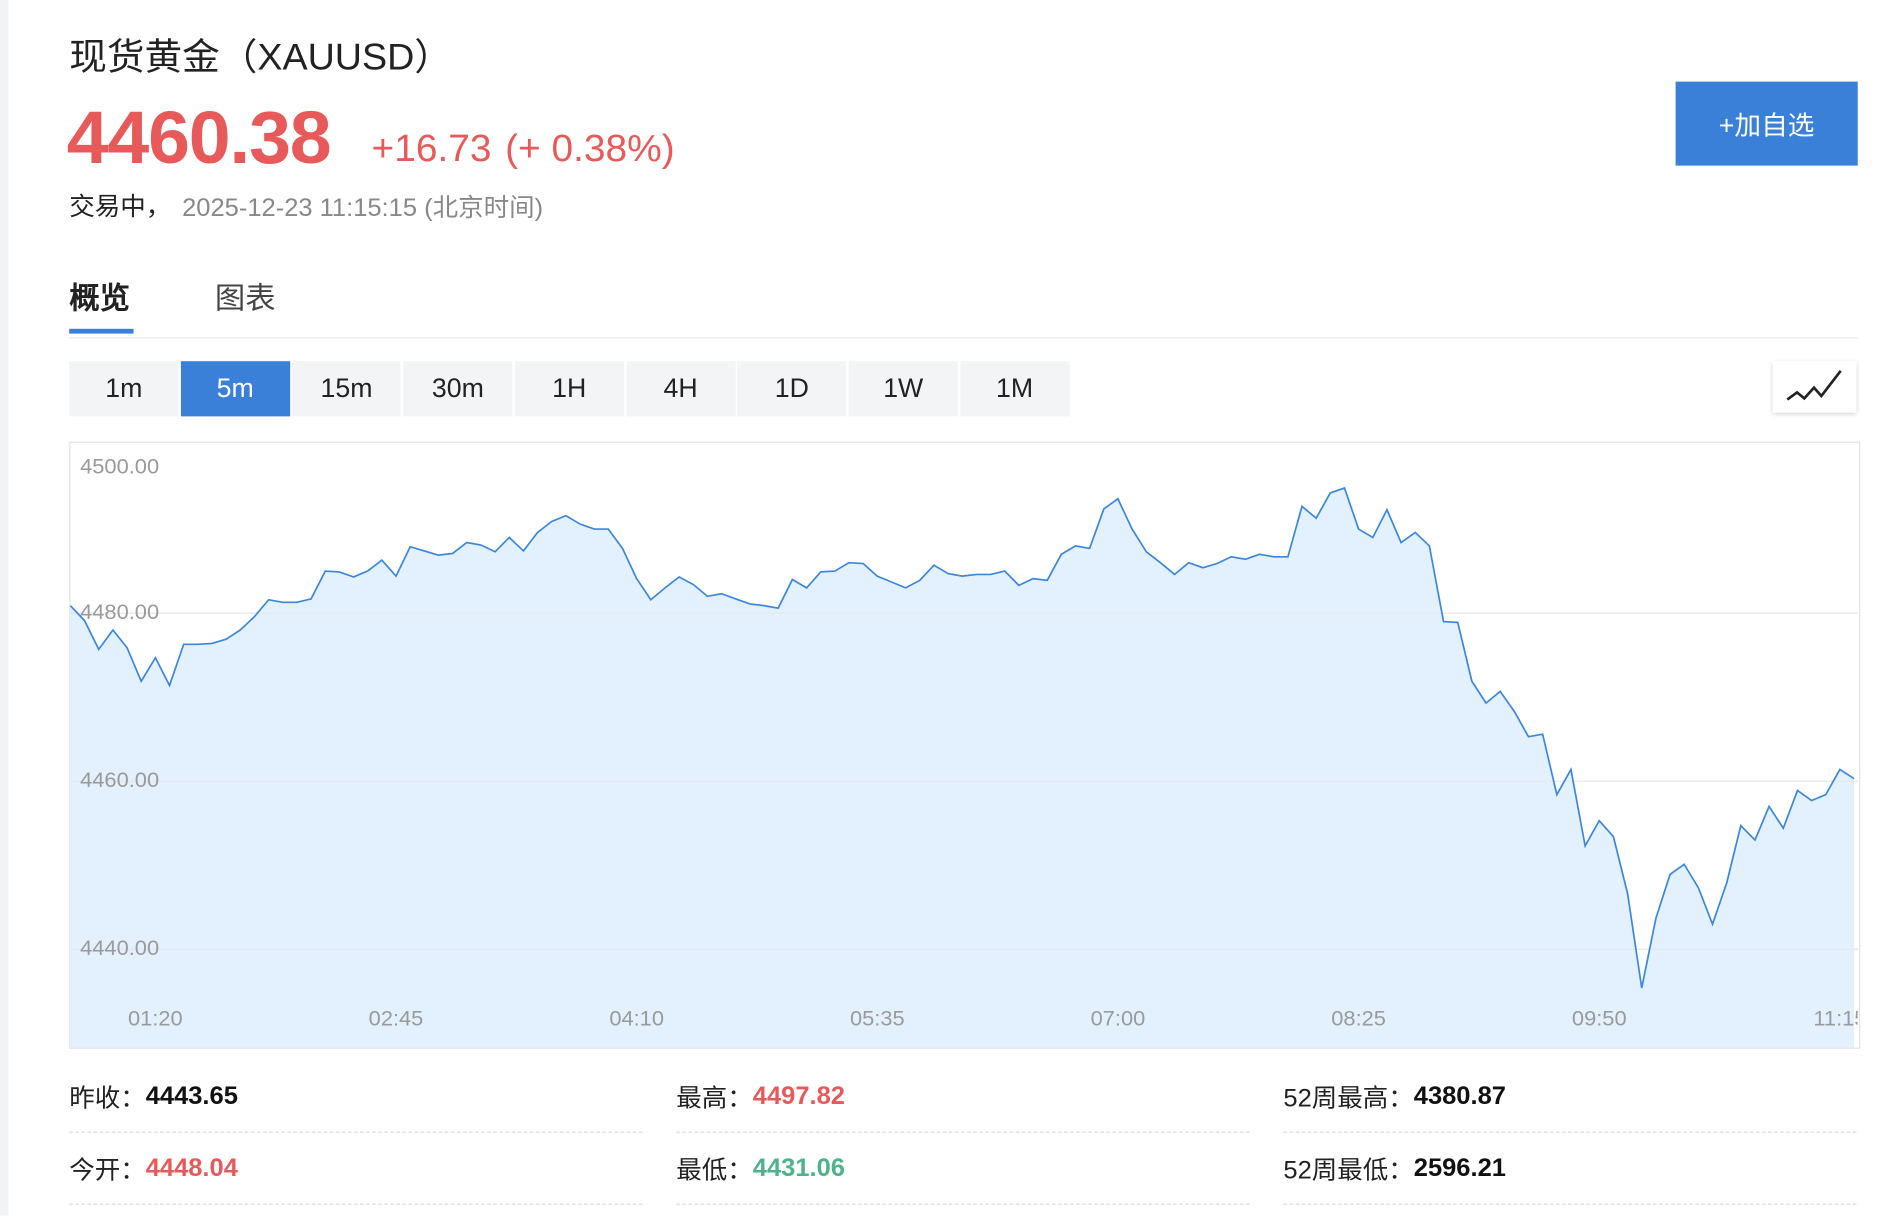  Describe the element at coordinates (1839, 1018) in the screenshot. I see `x-tick-label: 11:15` at that location.